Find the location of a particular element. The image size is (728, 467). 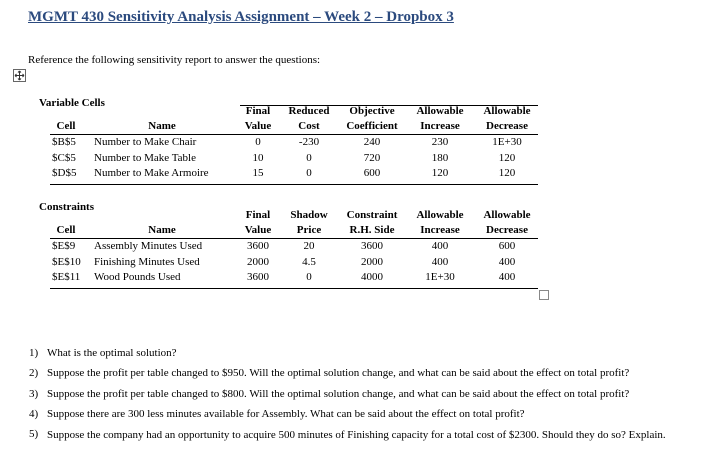

column-header: Constraint is located at coordinates (372, 215).